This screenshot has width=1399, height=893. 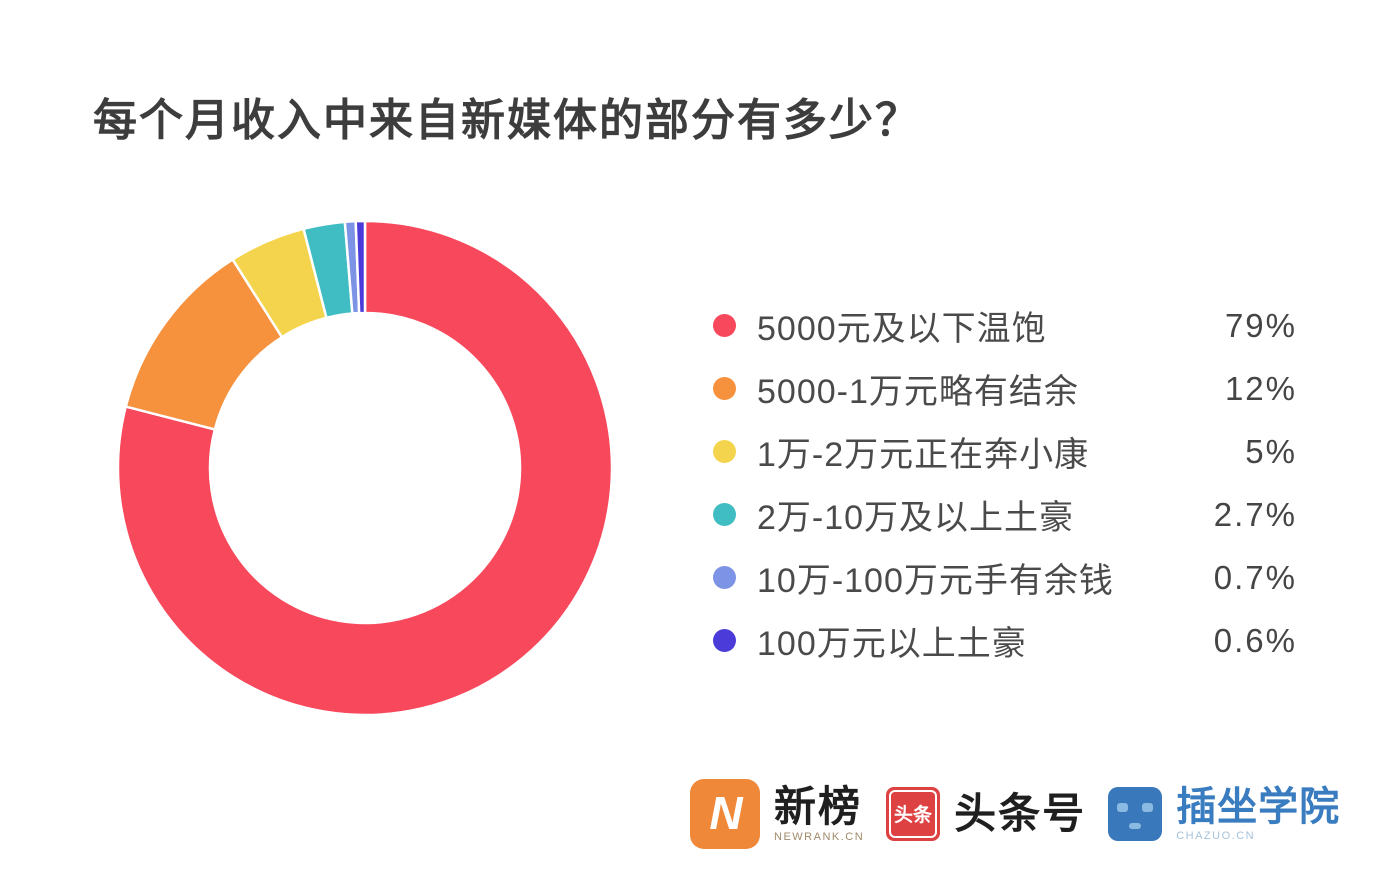 I want to click on legend-row-3: 2万-10万及以上土豪 2.7%, so click(x=1005, y=514).